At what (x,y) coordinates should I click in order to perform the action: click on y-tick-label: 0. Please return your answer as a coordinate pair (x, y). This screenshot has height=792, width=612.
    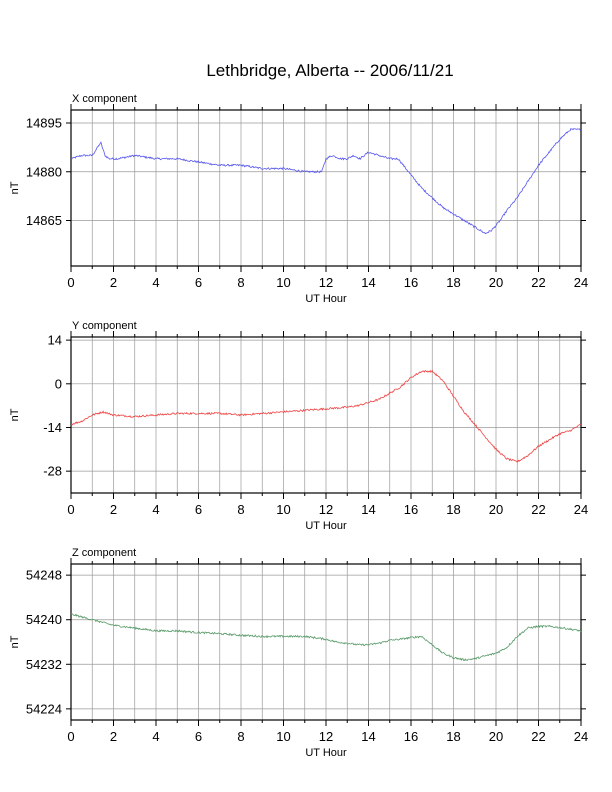
    Looking at the image, I should click on (58, 383).